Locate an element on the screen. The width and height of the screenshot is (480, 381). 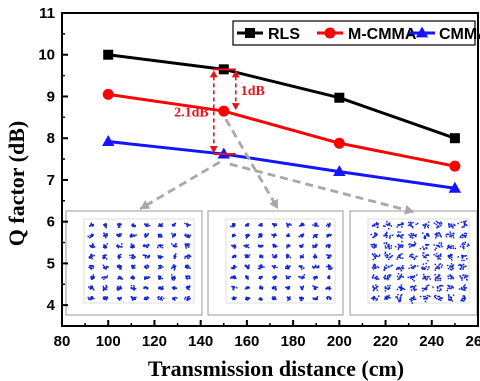
legend: RLS M-CMMA CMMA is located at coordinates (356, 33).